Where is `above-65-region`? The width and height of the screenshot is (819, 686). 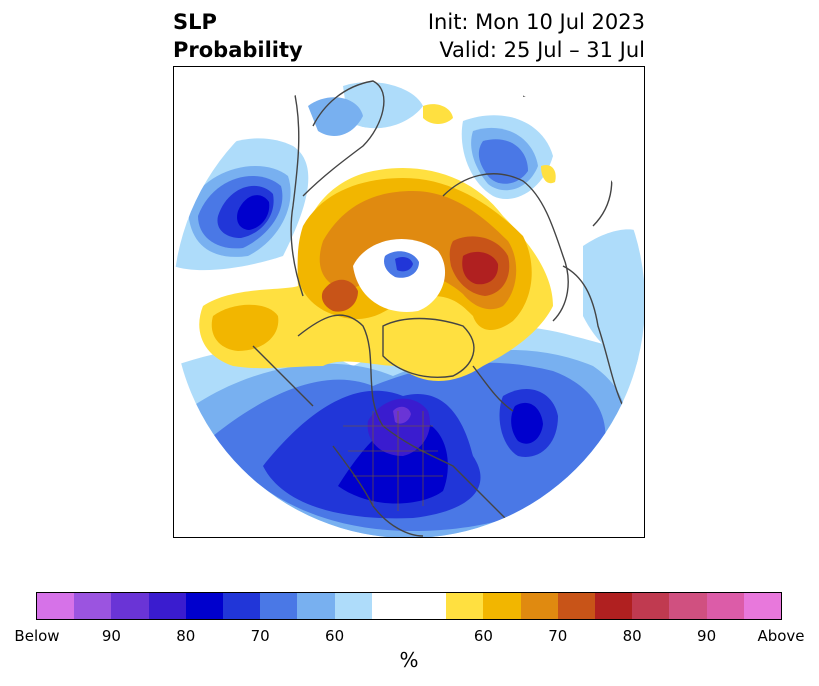
above-65-region is located at coordinates (245, 327).